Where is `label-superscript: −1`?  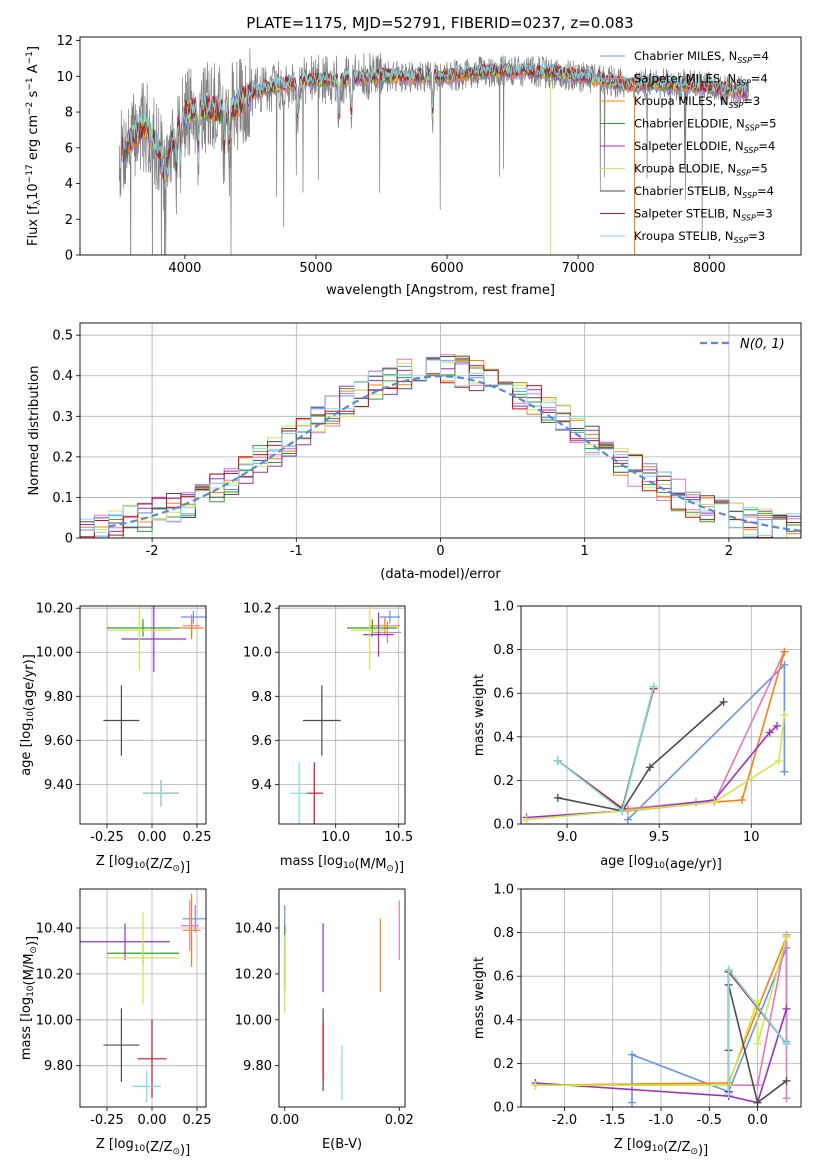
label-superscript: −1 is located at coordinates (30, 83).